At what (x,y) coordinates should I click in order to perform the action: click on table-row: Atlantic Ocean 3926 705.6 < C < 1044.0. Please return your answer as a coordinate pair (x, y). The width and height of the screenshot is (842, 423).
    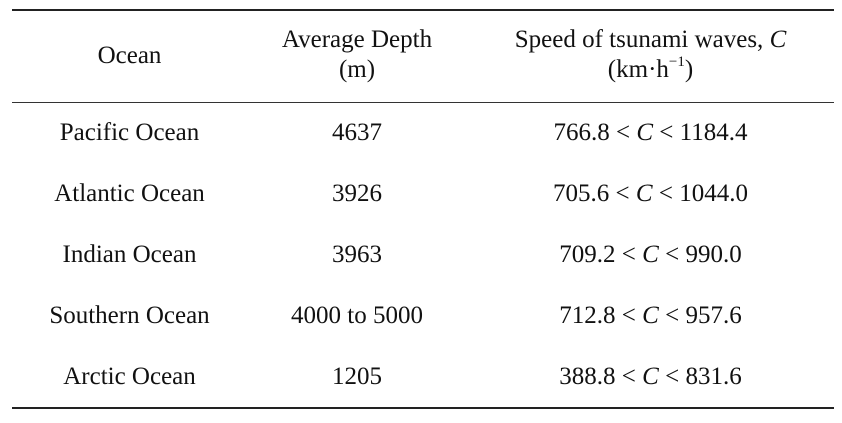
    Looking at the image, I should click on (423, 194).